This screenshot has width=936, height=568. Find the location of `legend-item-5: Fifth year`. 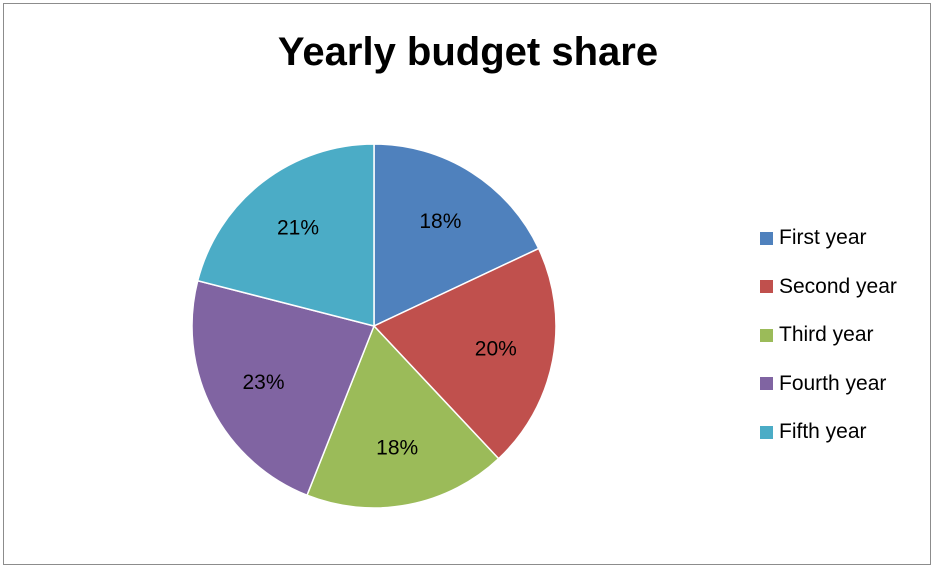

legend-item-5: Fifth year is located at coordinates (828, 432).